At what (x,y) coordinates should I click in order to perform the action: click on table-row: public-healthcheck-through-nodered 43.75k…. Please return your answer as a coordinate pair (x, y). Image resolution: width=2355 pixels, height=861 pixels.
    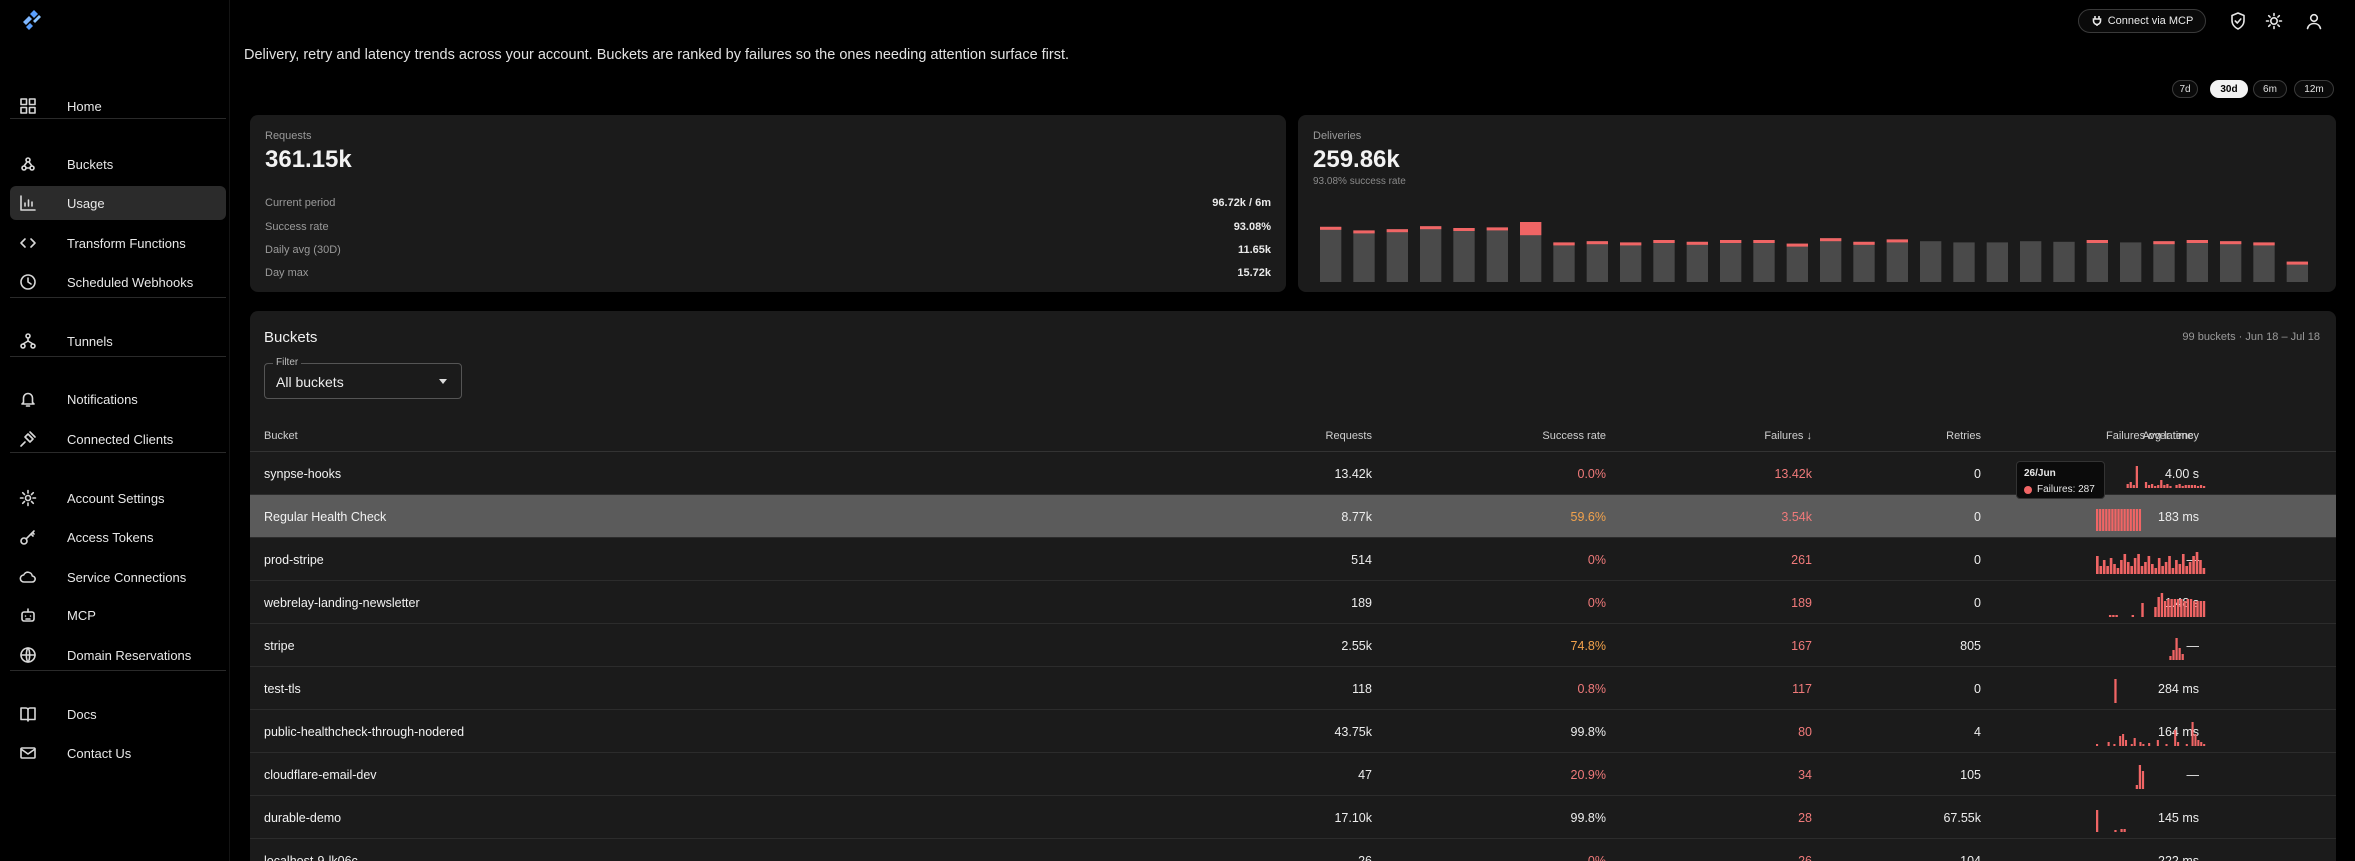
    Looking at the image, I should click on (1293, 731).